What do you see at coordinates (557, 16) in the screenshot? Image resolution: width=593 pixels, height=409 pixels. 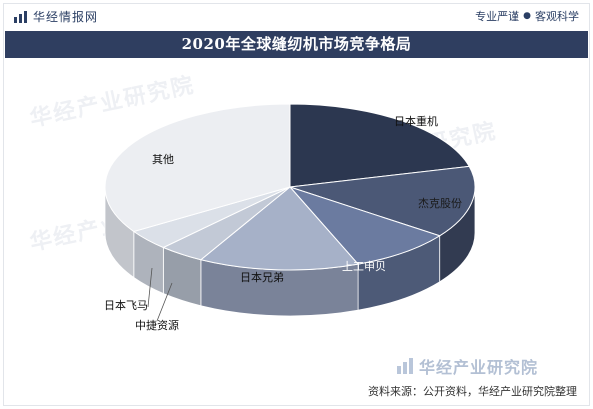 I see `slogan-2: 客观科学` at bounding box center [557, 16].